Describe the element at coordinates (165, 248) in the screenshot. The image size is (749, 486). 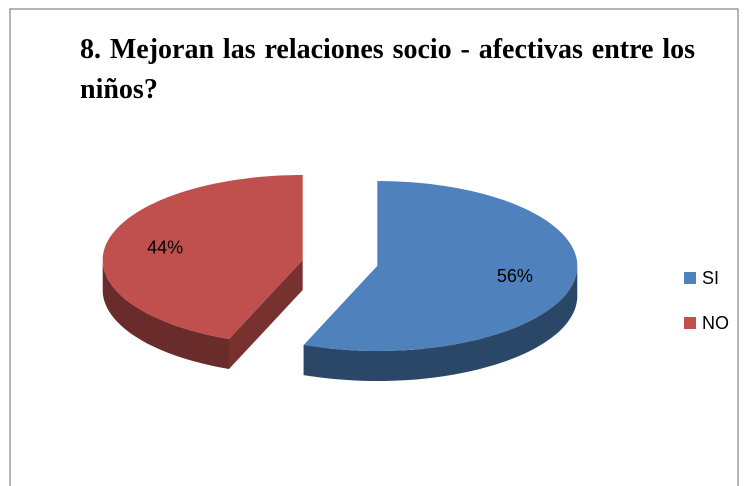
I see `data-label: 44%` at that location.